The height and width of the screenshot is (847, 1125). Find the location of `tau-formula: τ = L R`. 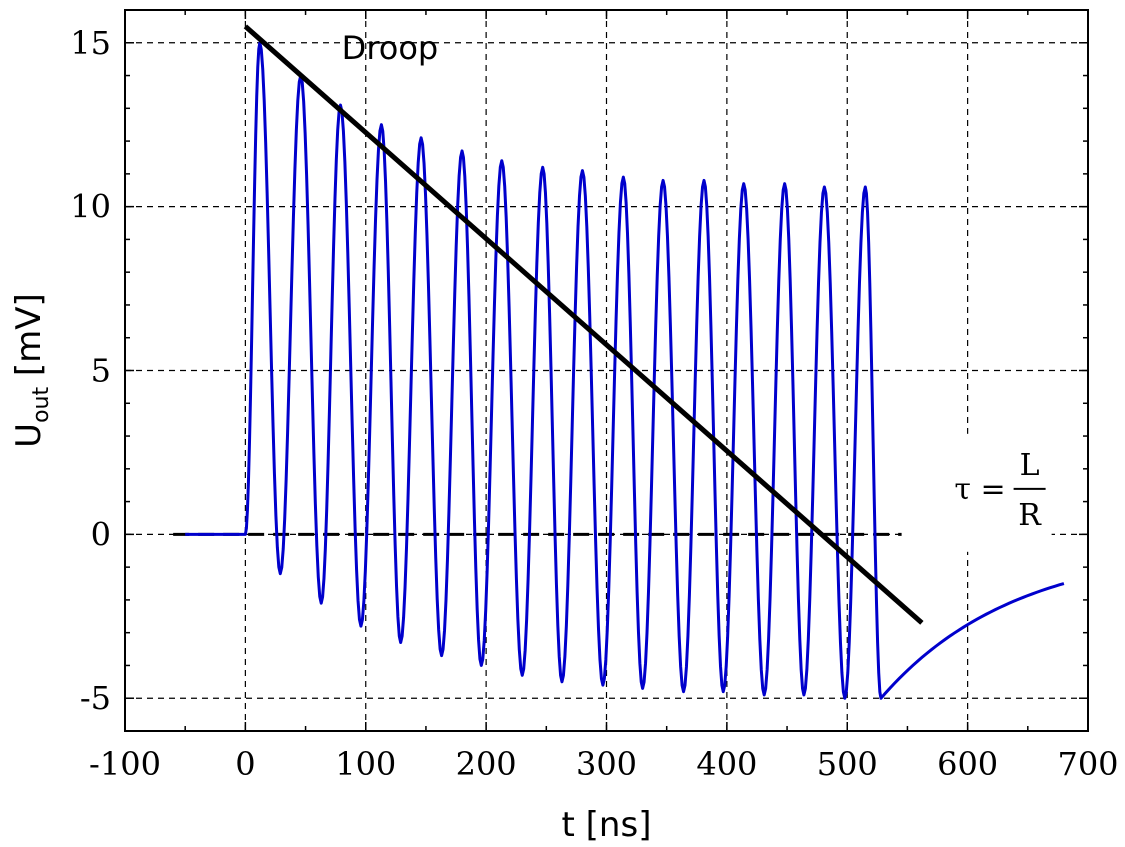

tau-formula: τ = L R is located at coordinates (976, 492).